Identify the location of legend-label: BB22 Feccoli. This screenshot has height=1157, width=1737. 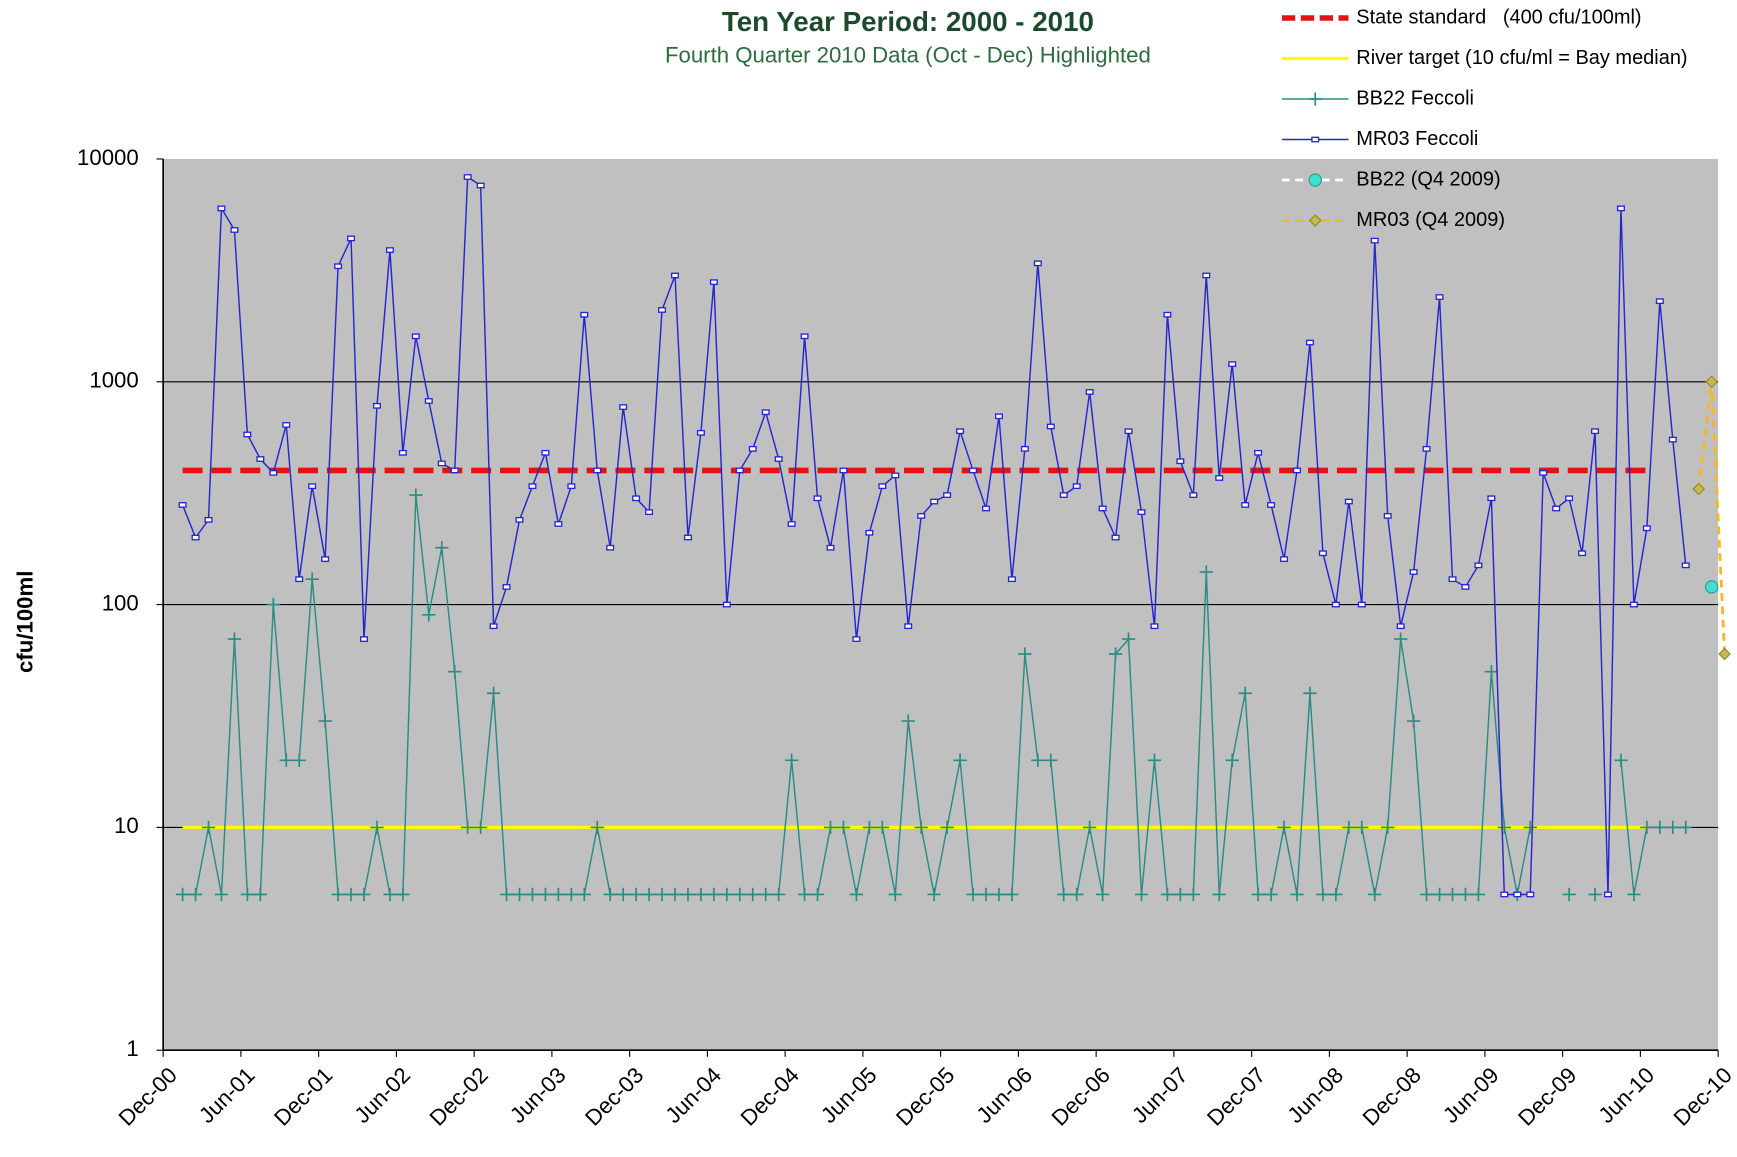
(1415, 98).